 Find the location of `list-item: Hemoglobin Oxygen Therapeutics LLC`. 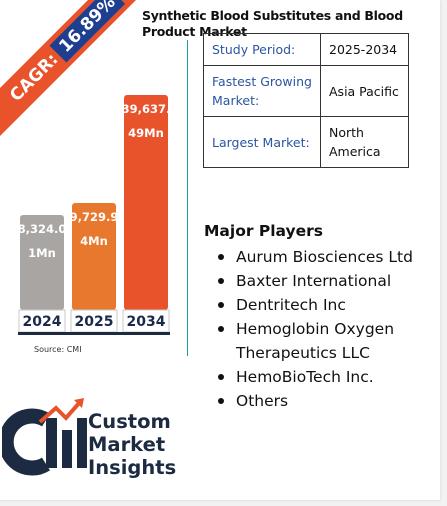

list-item: Hemoglobin Oxygen Therapeutics LLC is located at coordinates (329, 341).